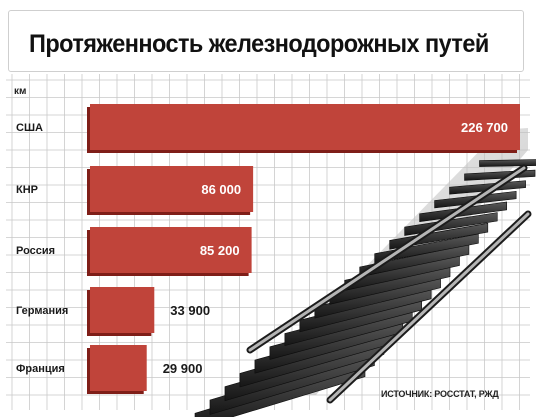 Image resolution: width=536 pixels, height=417 pixels. I want to click on category-label: КНР, so click(27, 190).